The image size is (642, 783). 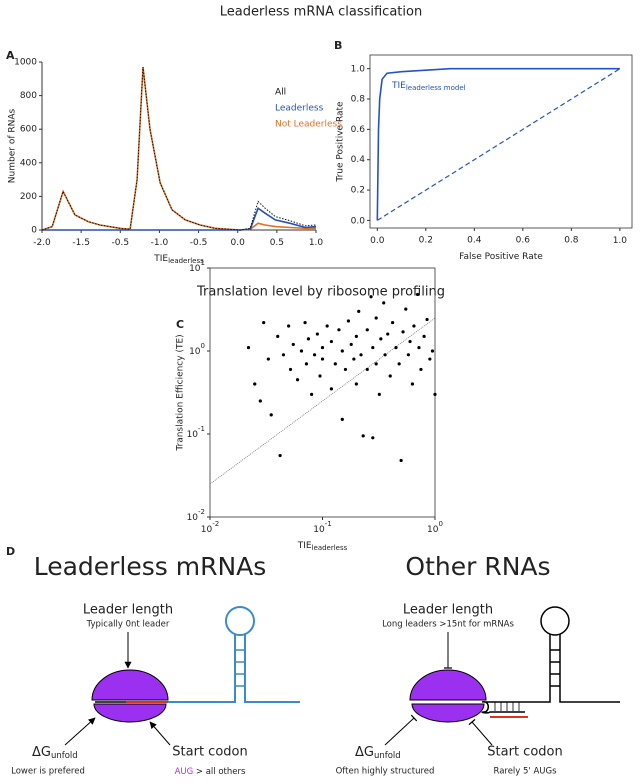 What do you see at coordinates (238, 243) in the screenshot?
I see `x-tick-label: 0.0` at bounding box center [238, 243].